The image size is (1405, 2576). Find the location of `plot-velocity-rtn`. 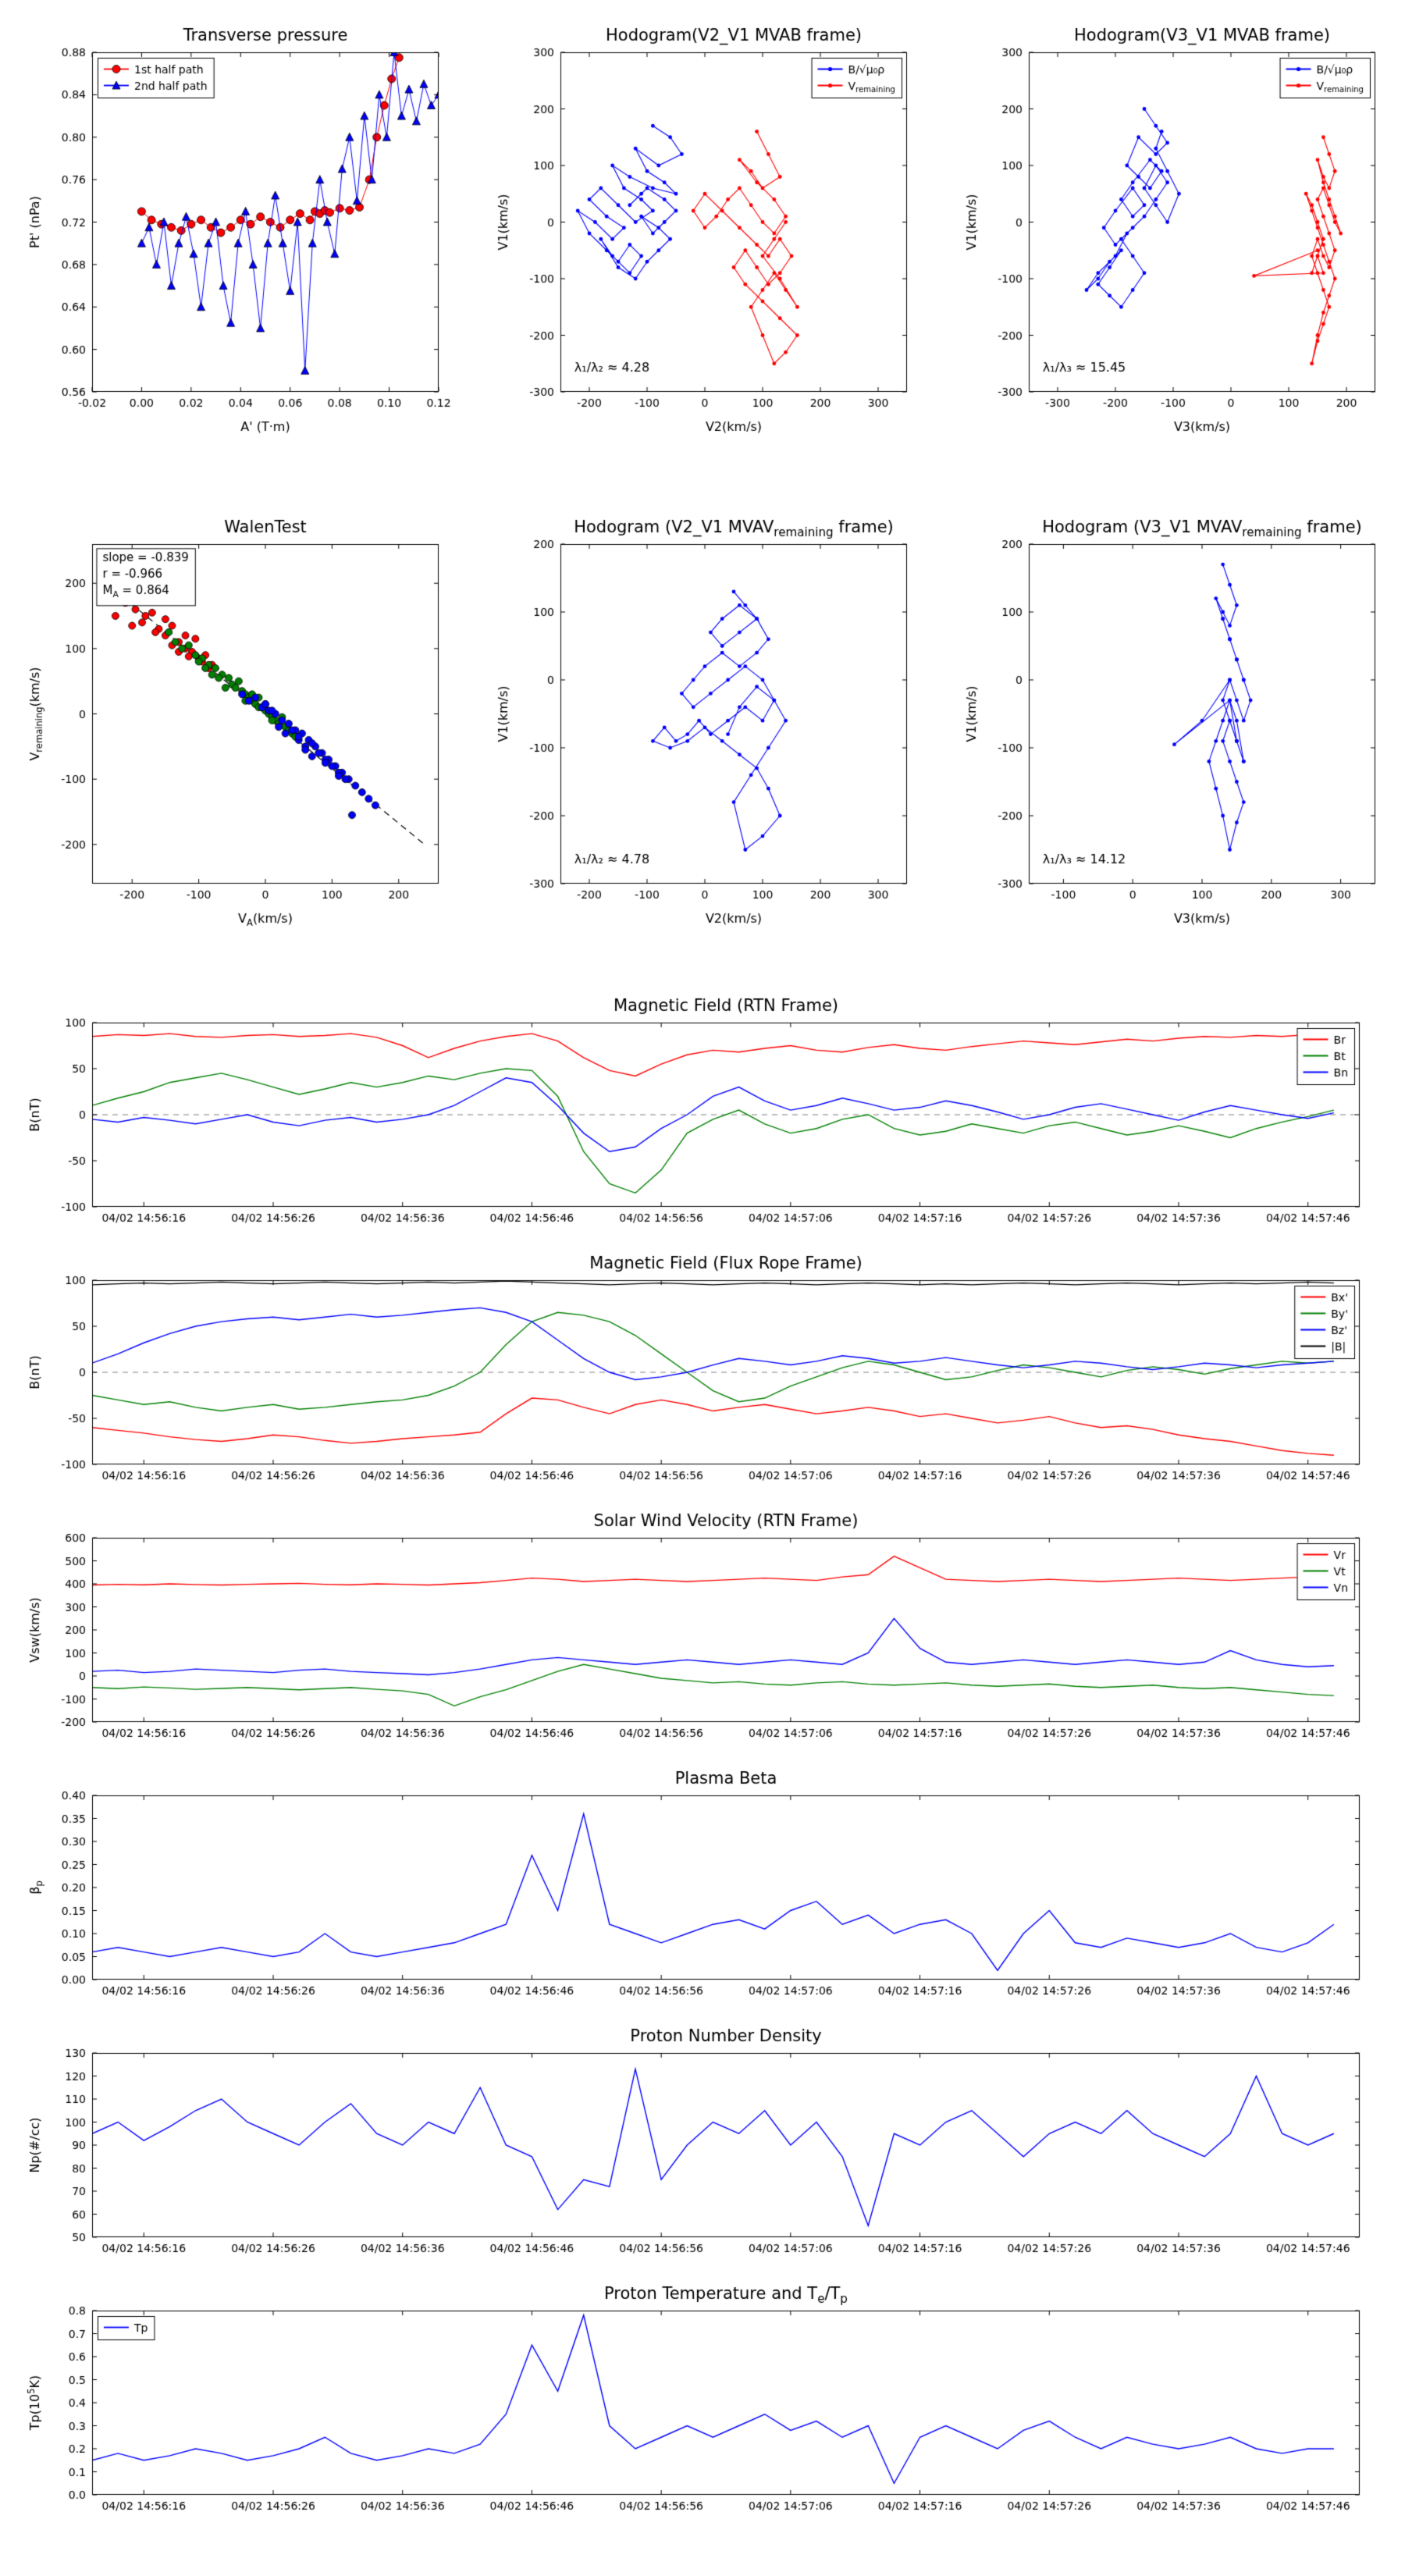

plot-velocity-rtn is located at coordinates (703, 1636).